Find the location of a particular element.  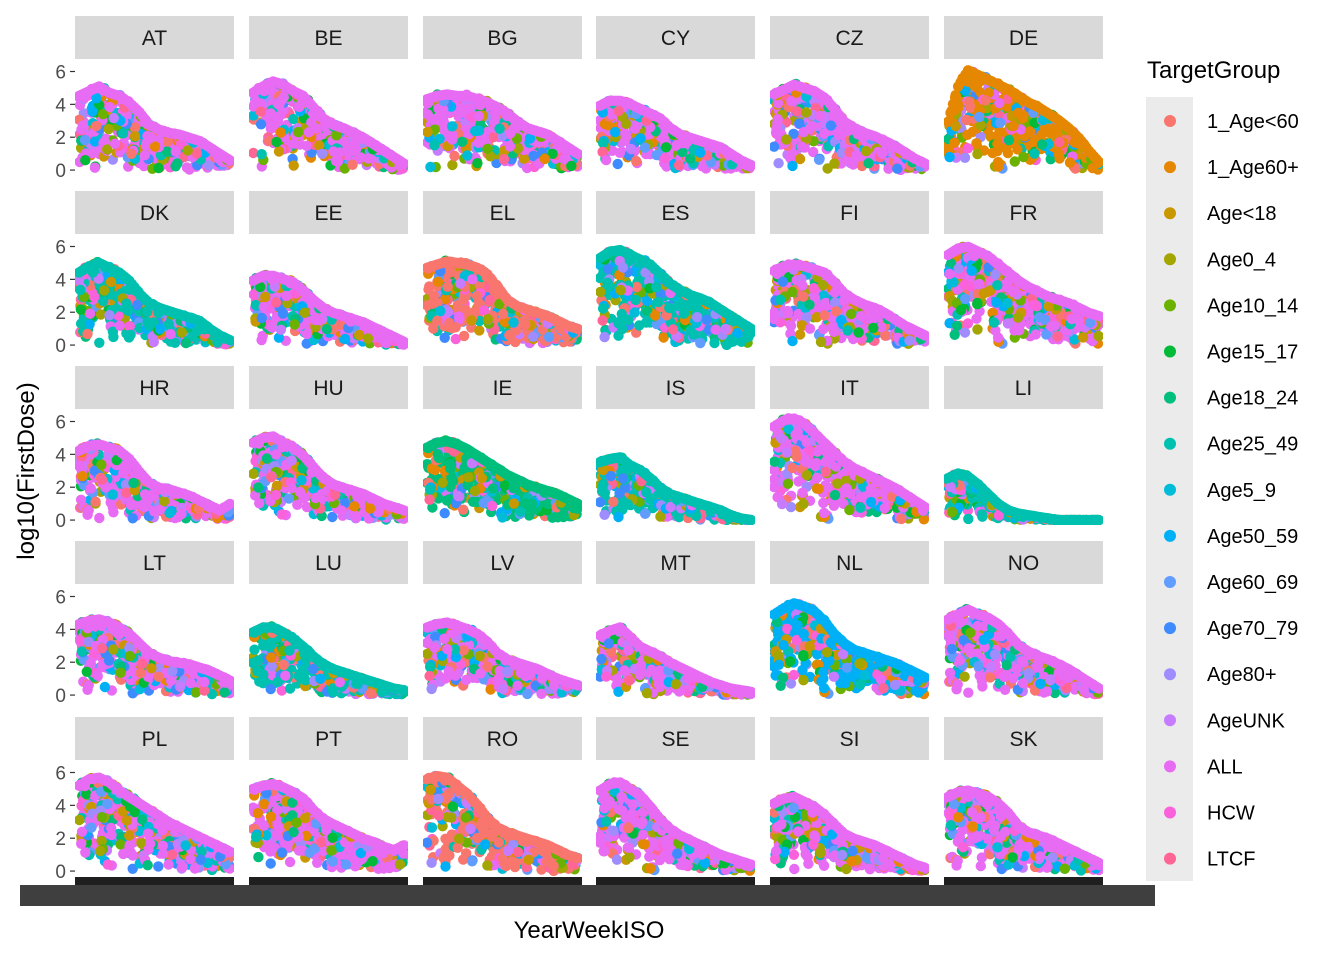

facet-strip-label: BE is located at coordinates (328, 38).